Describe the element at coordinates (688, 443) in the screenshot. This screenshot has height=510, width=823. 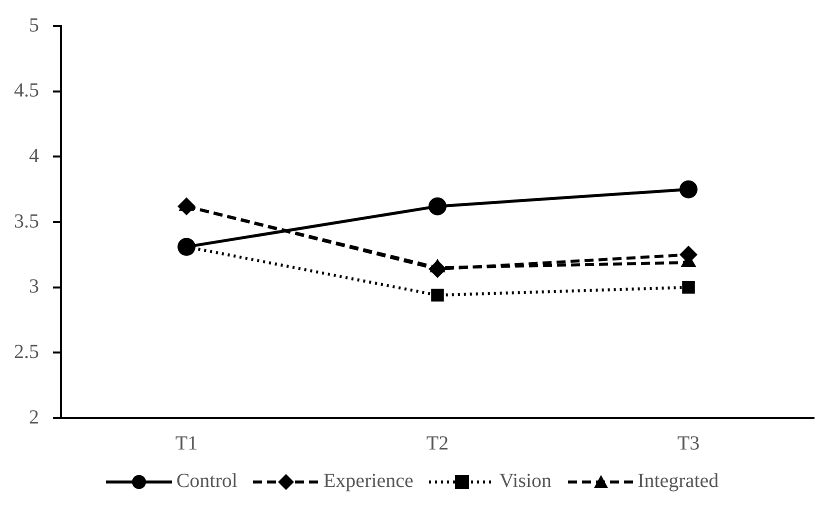
I see `x-tick-label: T3` at that location.